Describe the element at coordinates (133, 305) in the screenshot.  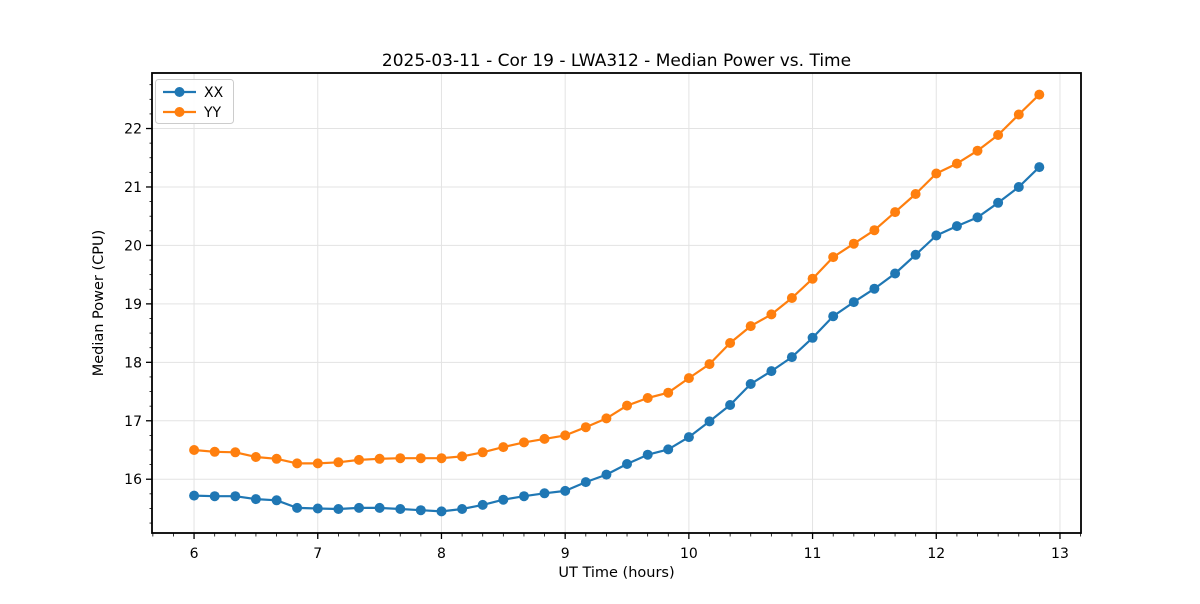
I see `y-tick-label: 19` at that location.